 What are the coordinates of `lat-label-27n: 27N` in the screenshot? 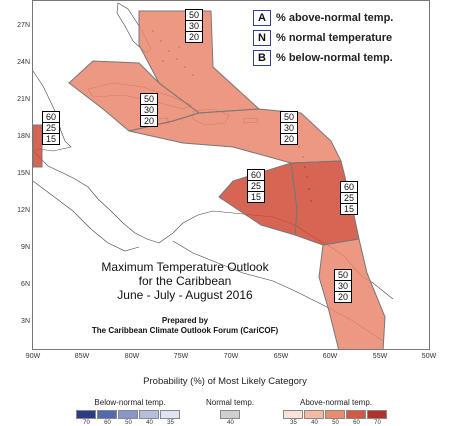 It's located at (23, 25).